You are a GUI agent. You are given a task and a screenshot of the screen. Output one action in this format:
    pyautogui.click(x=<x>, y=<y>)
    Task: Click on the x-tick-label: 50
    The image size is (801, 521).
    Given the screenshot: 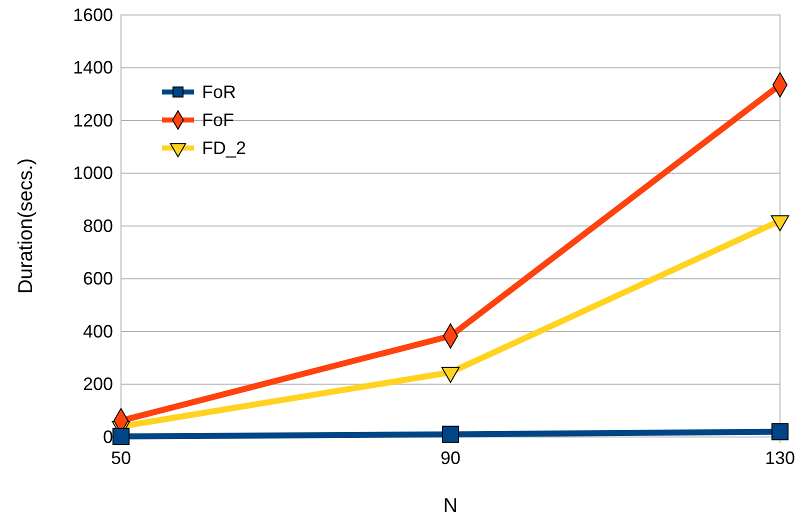 What is the action you would take?
    pyautogui.click(x=121, y=458)
    